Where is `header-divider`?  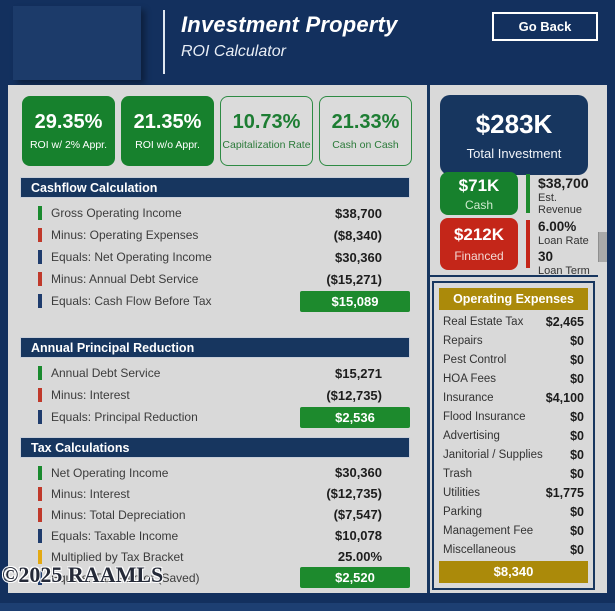
header-divider is located at coordinates (164, 42).